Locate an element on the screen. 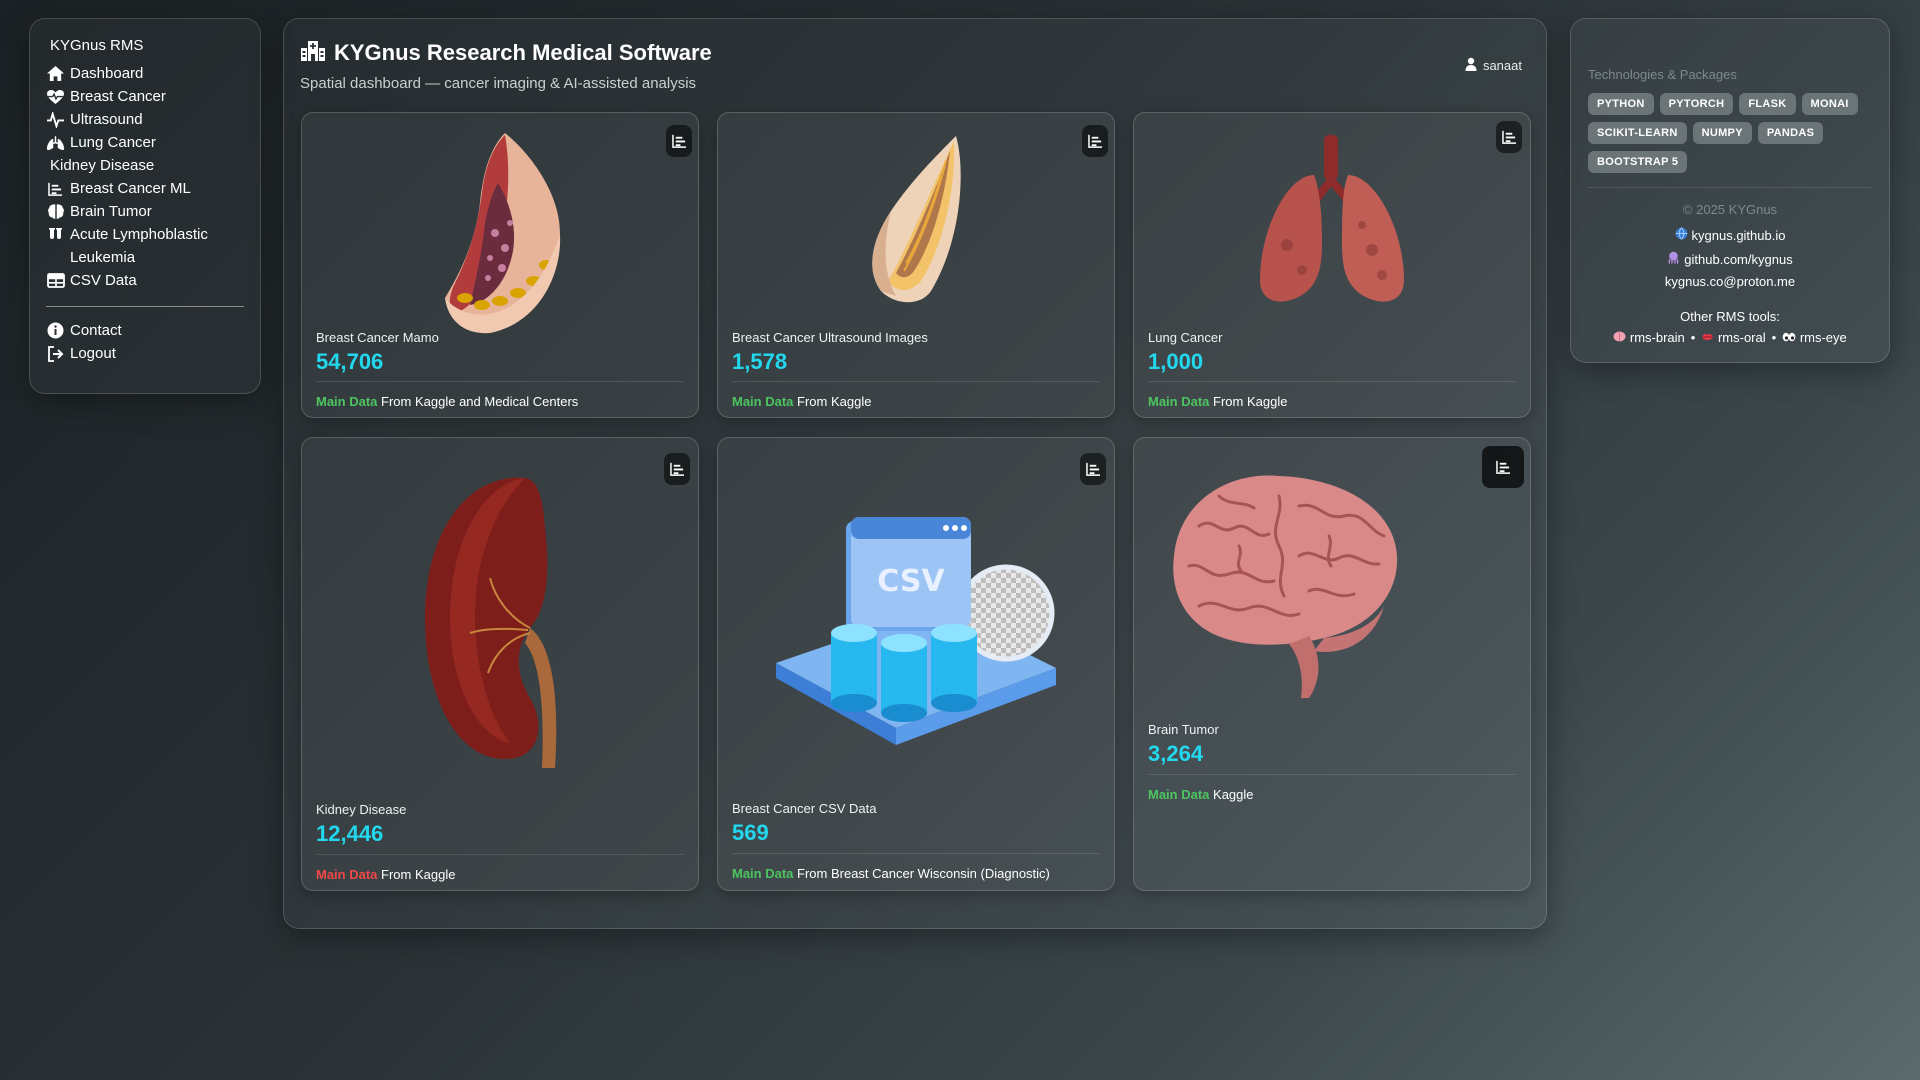 The height and width of the screenshot is (1080, 1920). sidebar-item-kidney-disease: Kidney Disease is located at coordinates (145, 165).